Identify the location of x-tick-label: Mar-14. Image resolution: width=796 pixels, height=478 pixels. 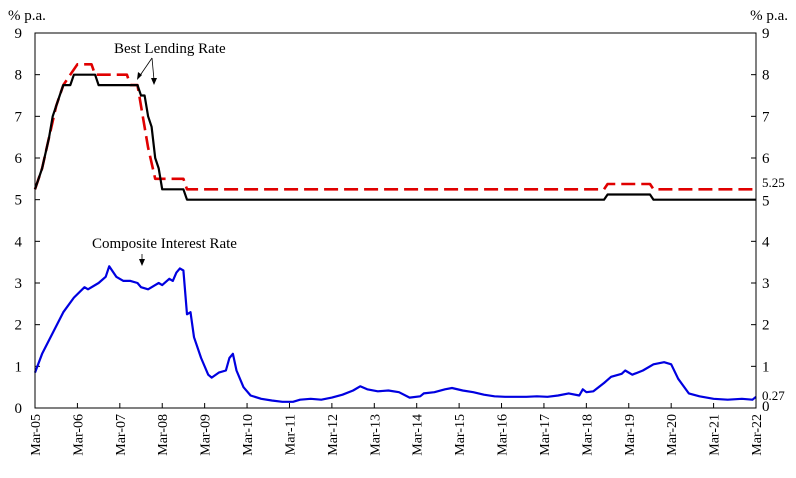
(418, 435).